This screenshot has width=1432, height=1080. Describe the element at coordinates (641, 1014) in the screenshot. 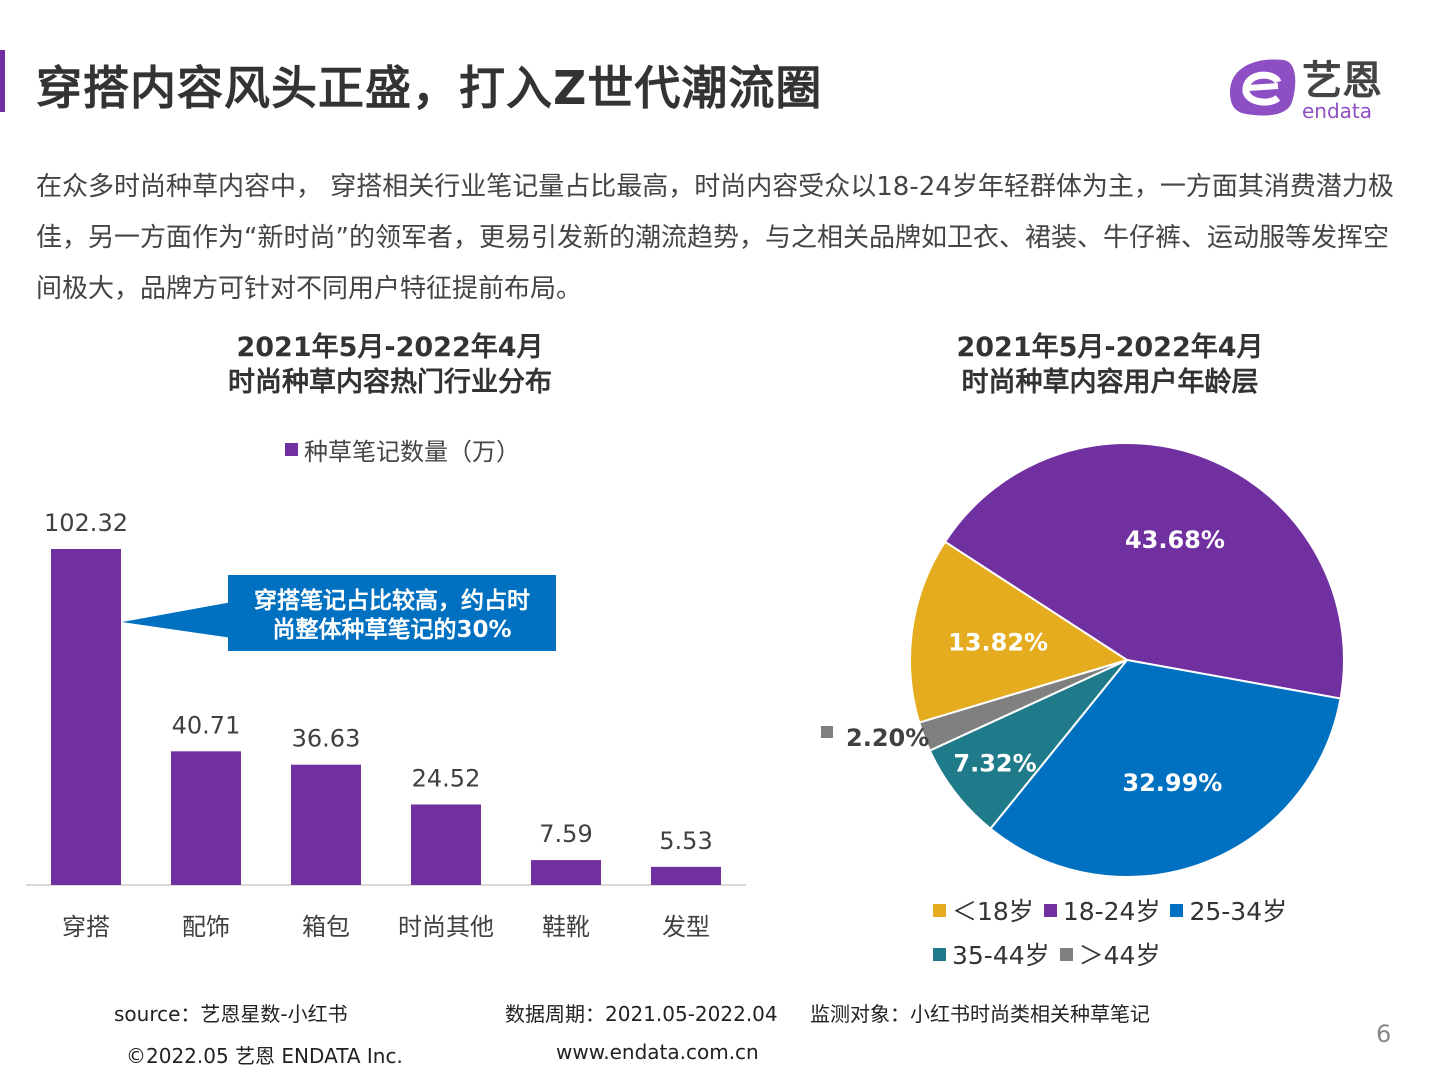

I see `footer-period: 数据周期：2021.05-2022.04` at that location.